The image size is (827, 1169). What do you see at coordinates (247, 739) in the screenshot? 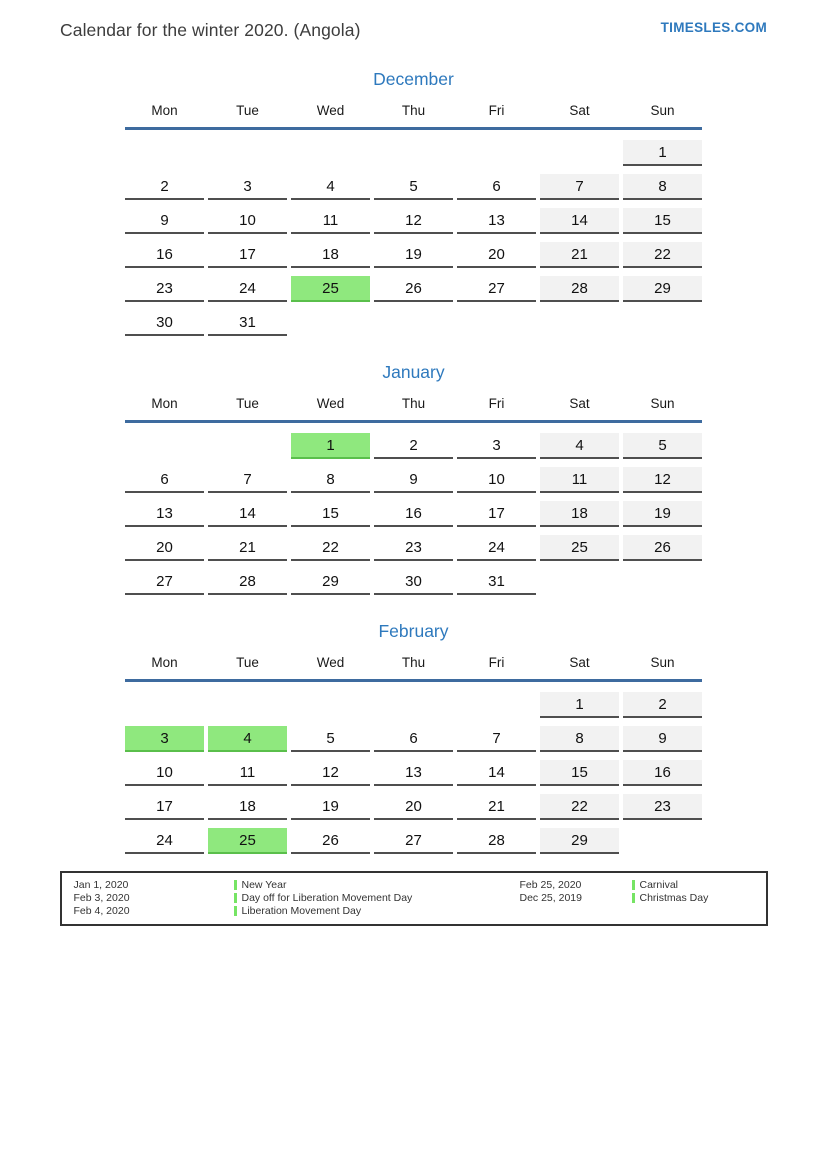
I see `holiday-day-cell: 4` at bounding box center [247, 739].